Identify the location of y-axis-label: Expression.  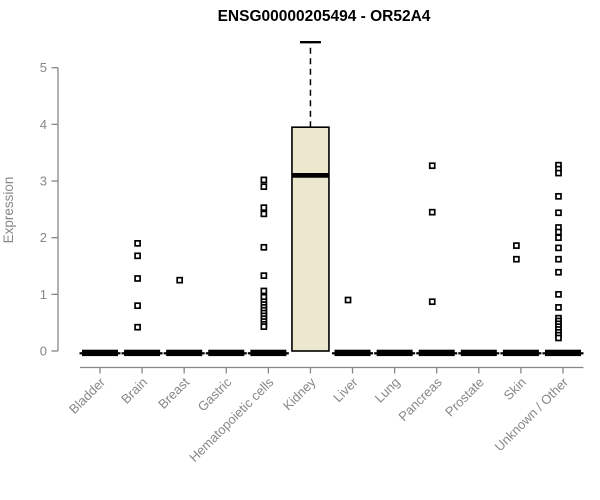
(8, 210).